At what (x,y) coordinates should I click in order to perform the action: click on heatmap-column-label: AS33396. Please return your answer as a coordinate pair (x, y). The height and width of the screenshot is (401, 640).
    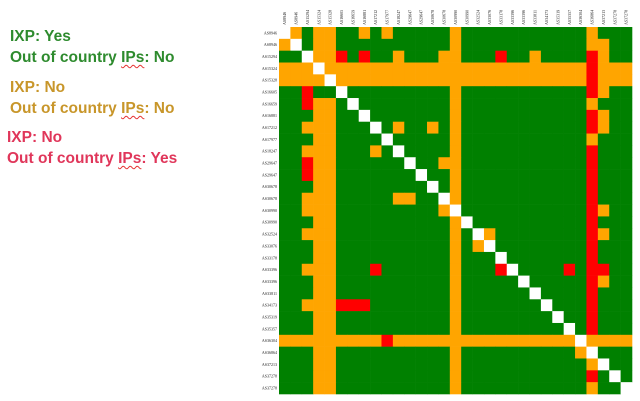
    Looking at the image, I should click on (523, 17).